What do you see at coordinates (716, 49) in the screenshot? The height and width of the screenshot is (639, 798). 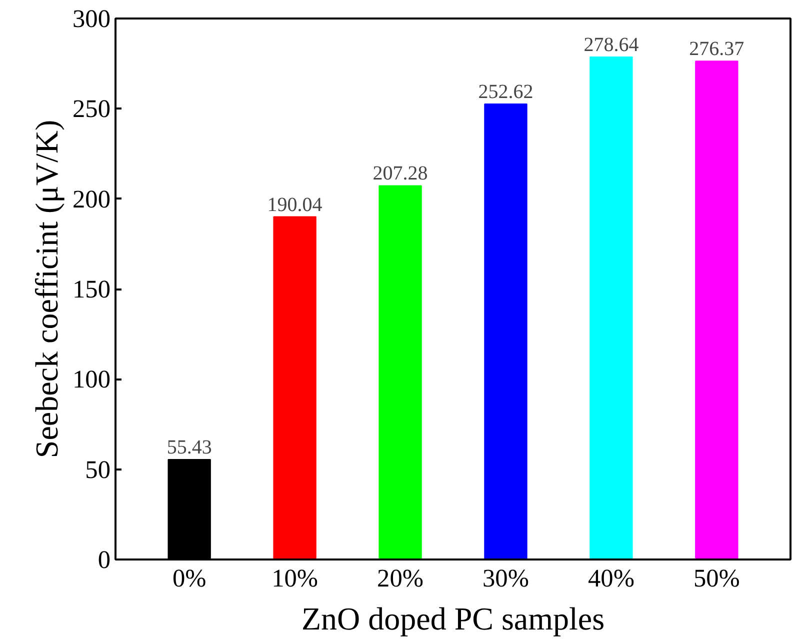 I see `data-label: 276.37` at bounding box center [716, 49].